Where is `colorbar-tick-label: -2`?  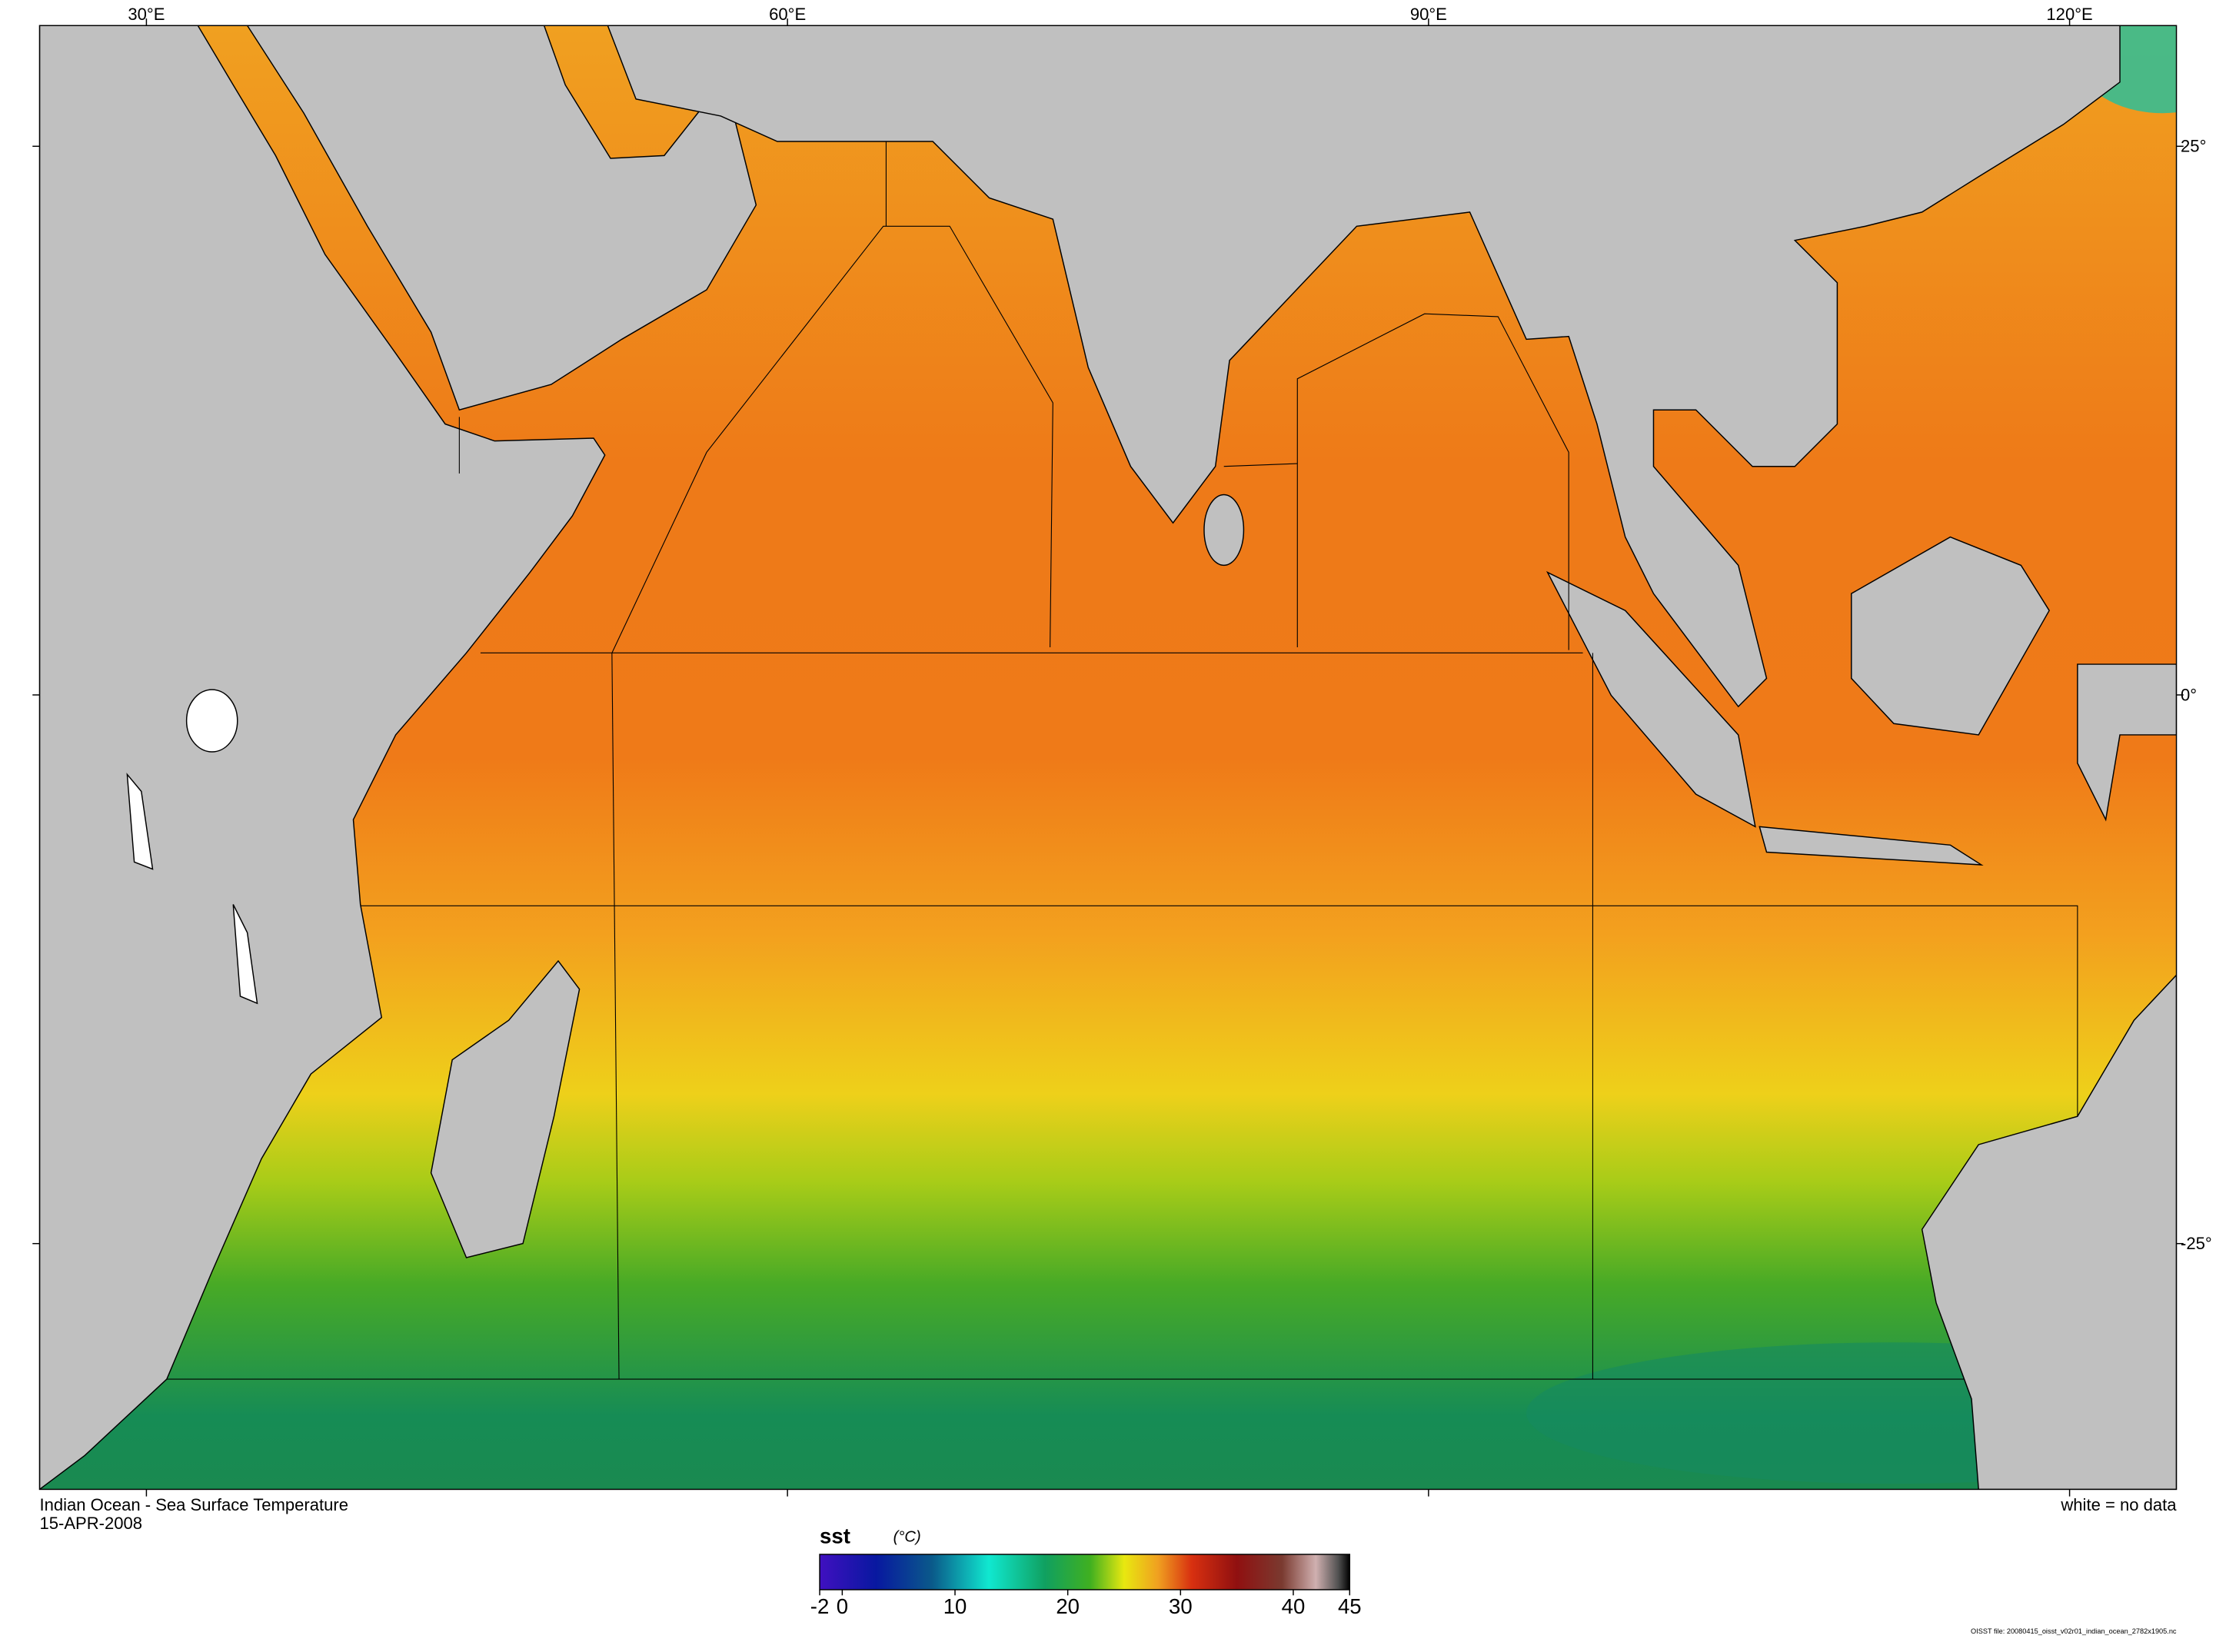
colorbar-tick-label: -2 is located at coordinates (820, 1606).